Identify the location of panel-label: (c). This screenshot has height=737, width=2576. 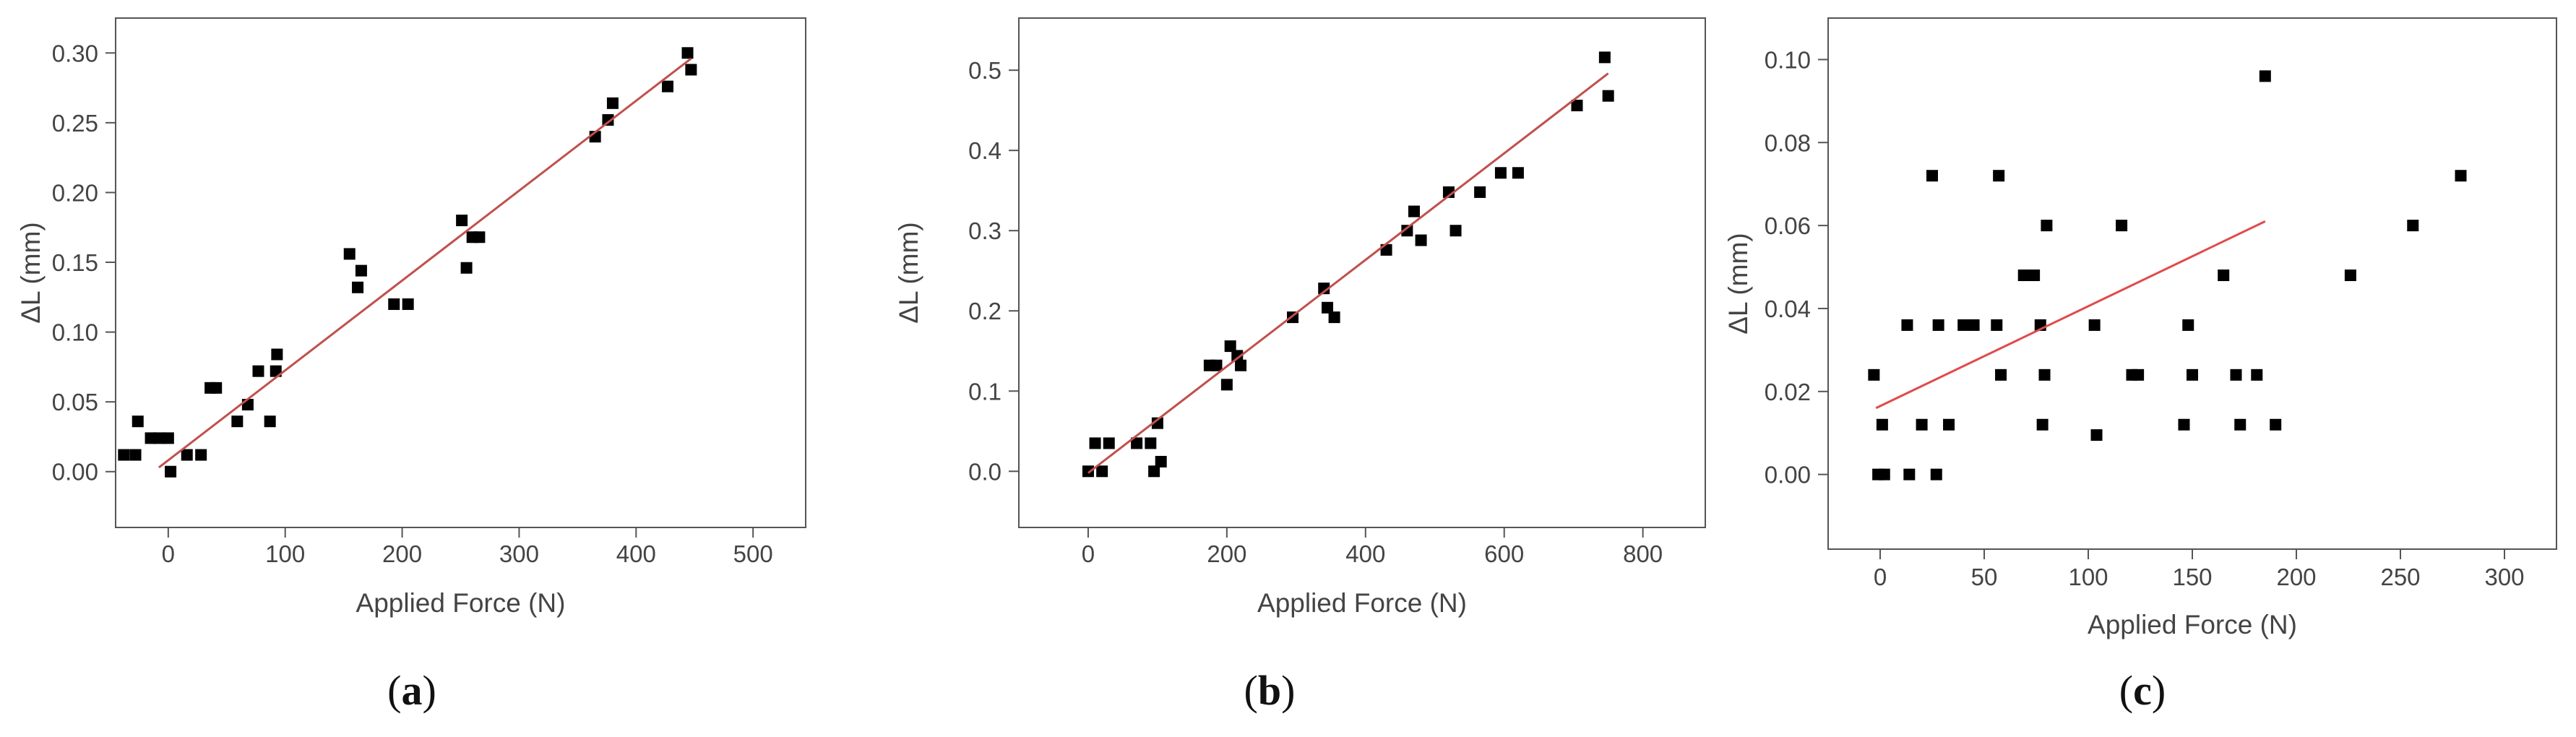
(2142, 690).